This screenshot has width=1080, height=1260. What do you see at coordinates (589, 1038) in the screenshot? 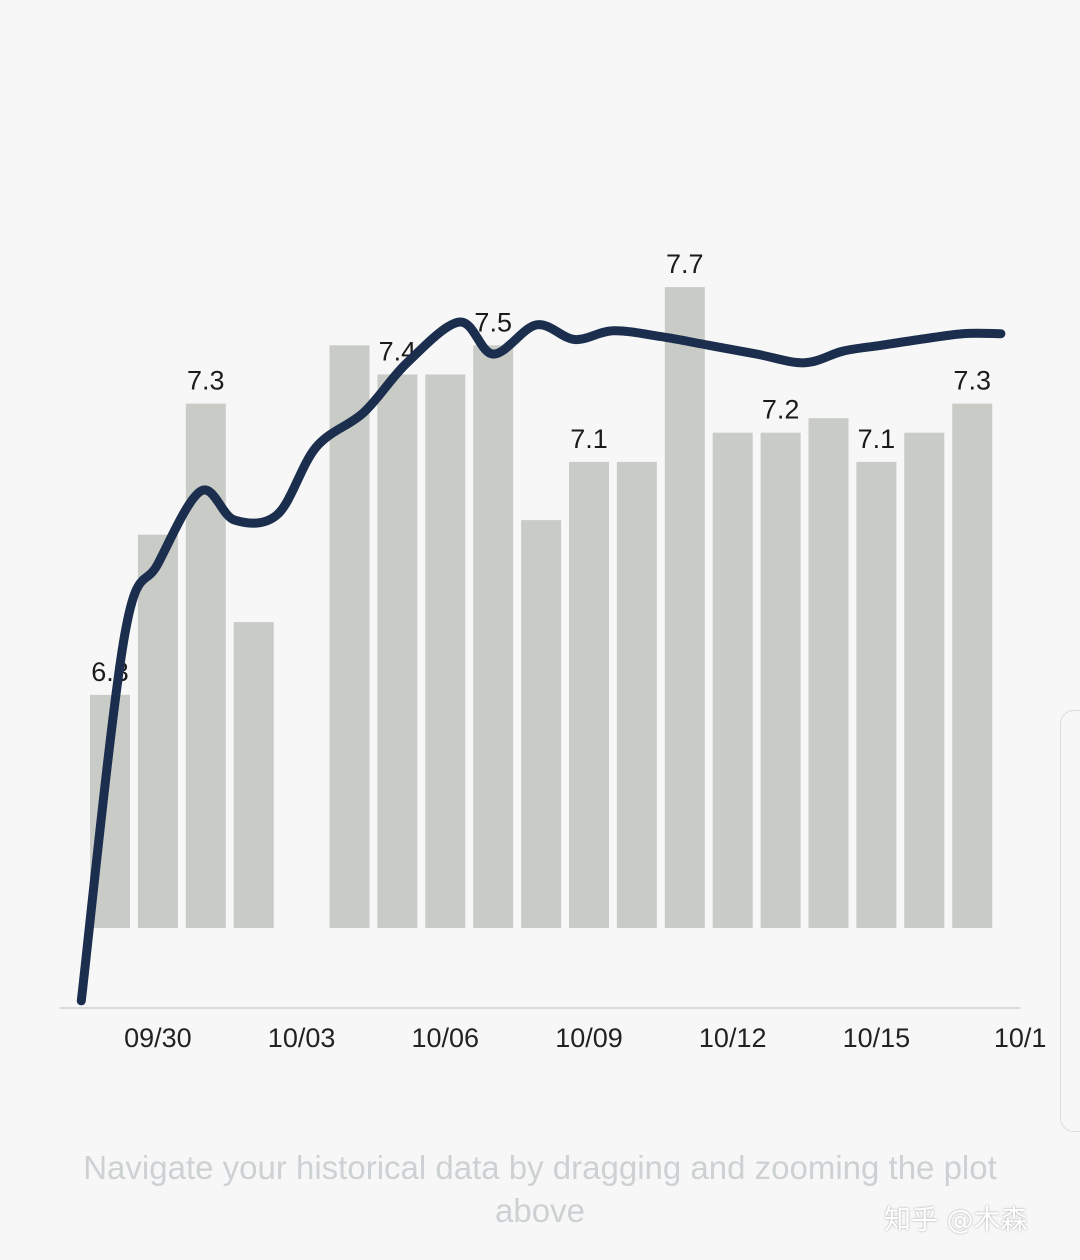
I see `x-tick-label: 10/09` at bounding box center [589, 1038].